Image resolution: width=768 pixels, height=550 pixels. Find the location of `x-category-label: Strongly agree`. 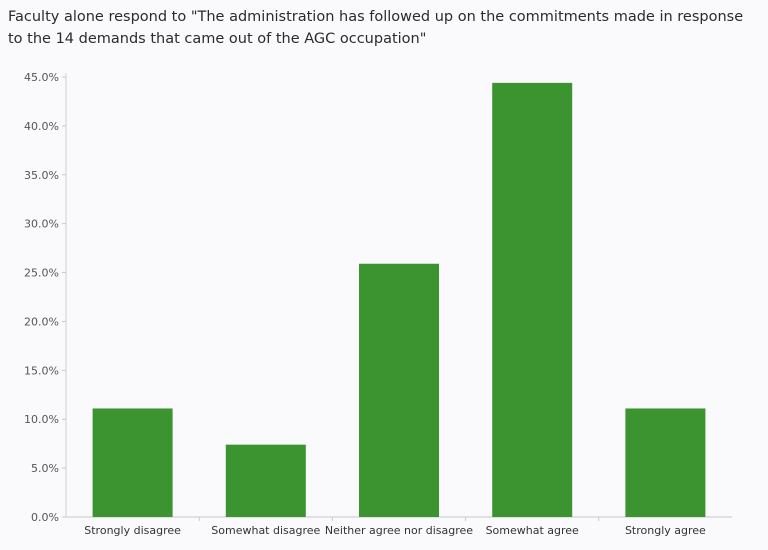

x-category-label: Strongly agree is located at coordinates (665, 530).